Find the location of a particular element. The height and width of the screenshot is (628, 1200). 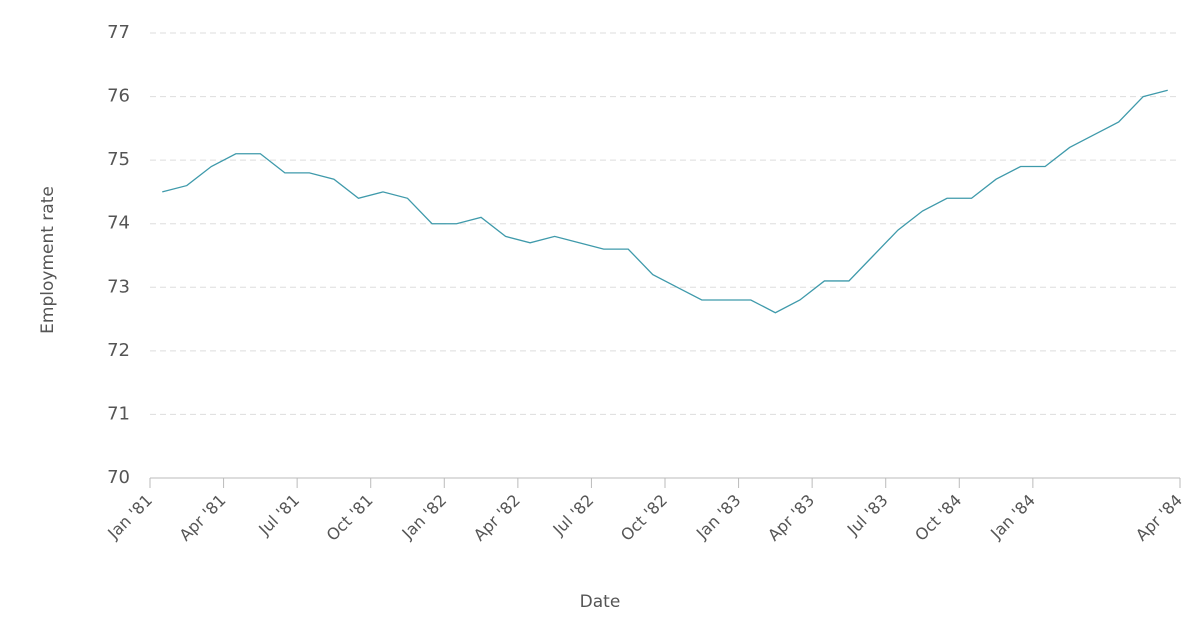

y-tick-label: 75 is located at coordinates (118, 159).